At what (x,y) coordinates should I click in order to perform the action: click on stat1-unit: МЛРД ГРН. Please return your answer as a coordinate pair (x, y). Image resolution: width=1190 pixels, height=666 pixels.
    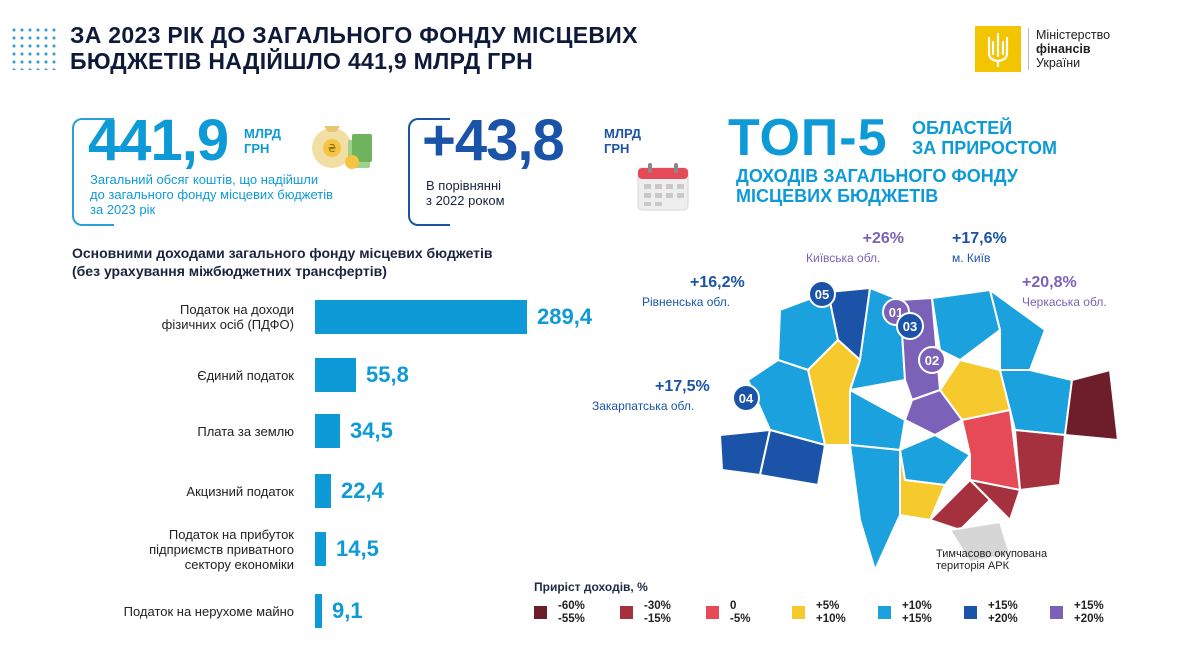
    Looking at the image, I should click on (262, 141).